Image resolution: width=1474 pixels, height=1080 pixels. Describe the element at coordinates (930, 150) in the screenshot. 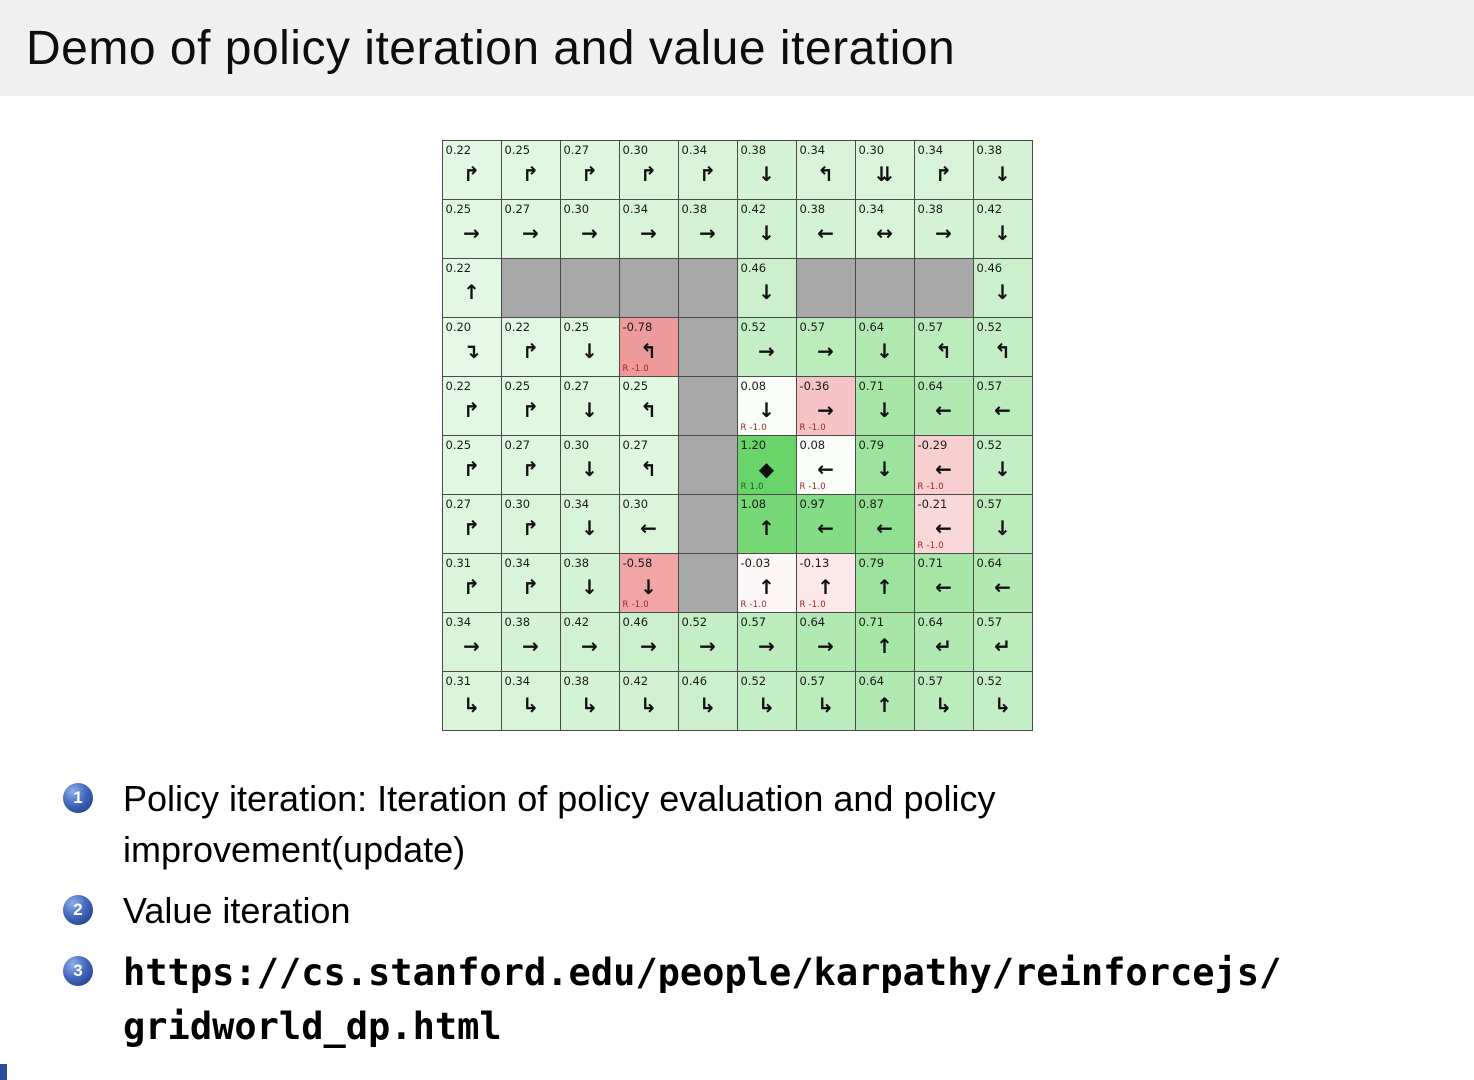

I see `cell-value: 0.34` at that location.